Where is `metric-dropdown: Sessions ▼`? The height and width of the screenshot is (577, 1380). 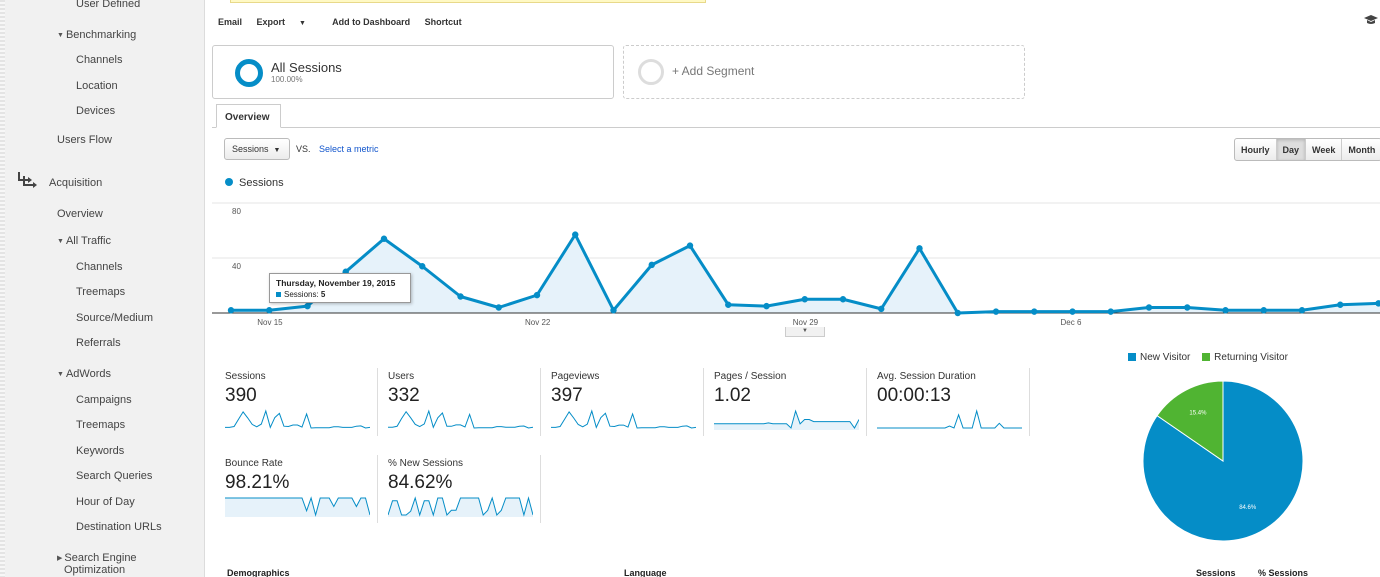
metric-dropdown: Sessions ▼ is located at coordinates (257, 149).